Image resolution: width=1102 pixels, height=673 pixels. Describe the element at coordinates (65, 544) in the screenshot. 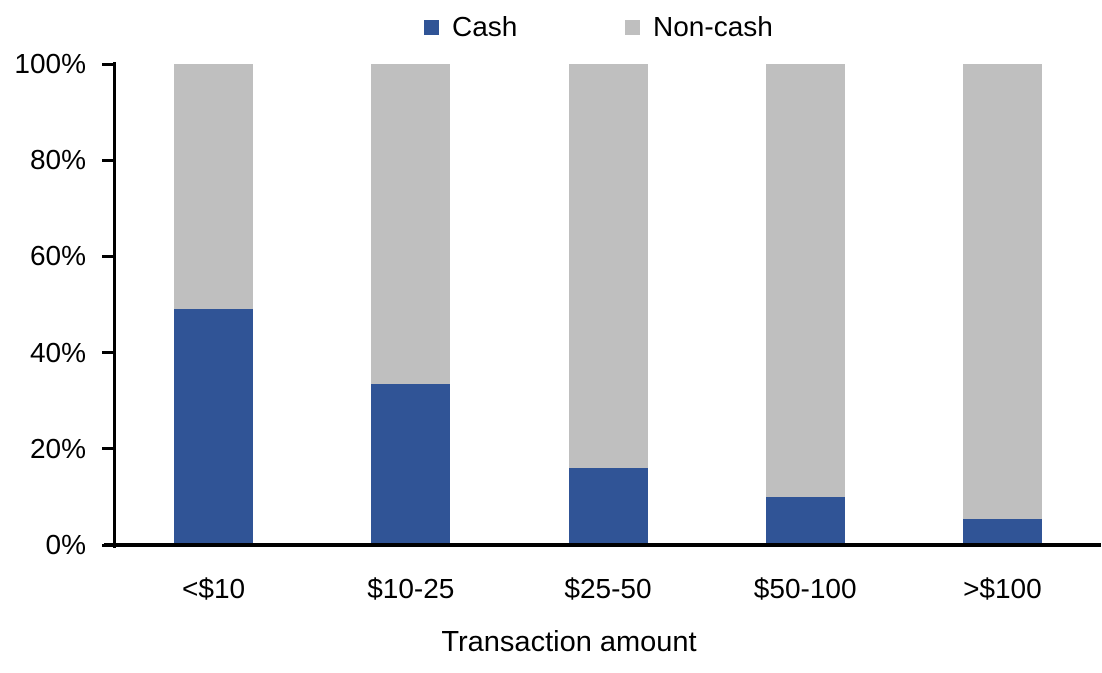

I see `y-tick-label: 0%` at that location.